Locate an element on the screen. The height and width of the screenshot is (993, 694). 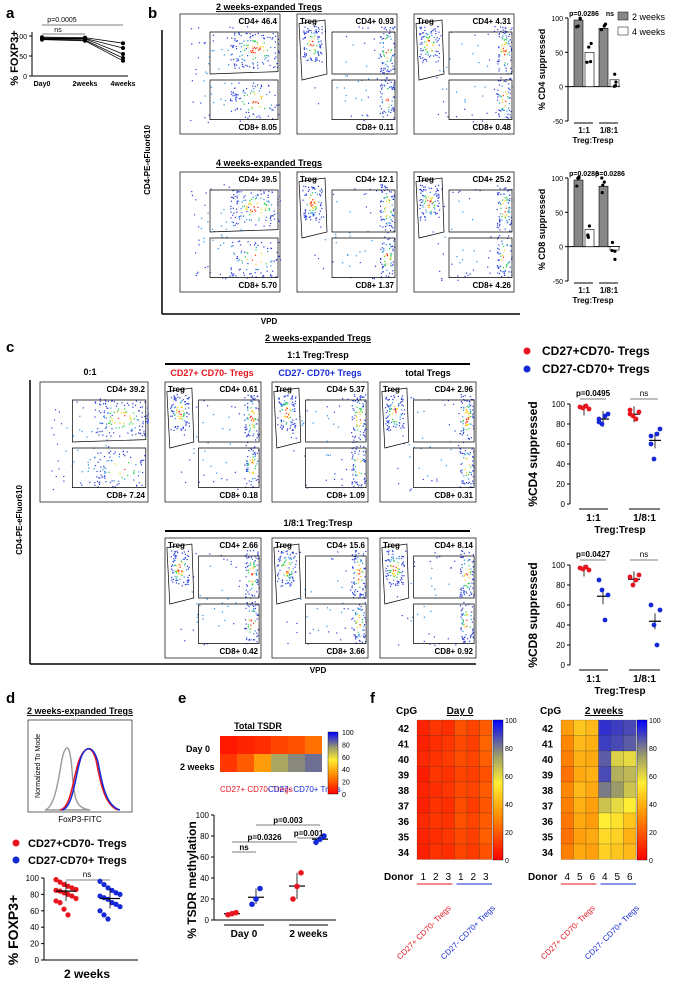
panel-f-cbar-tick: 60 is located at coordinates (653, 777).